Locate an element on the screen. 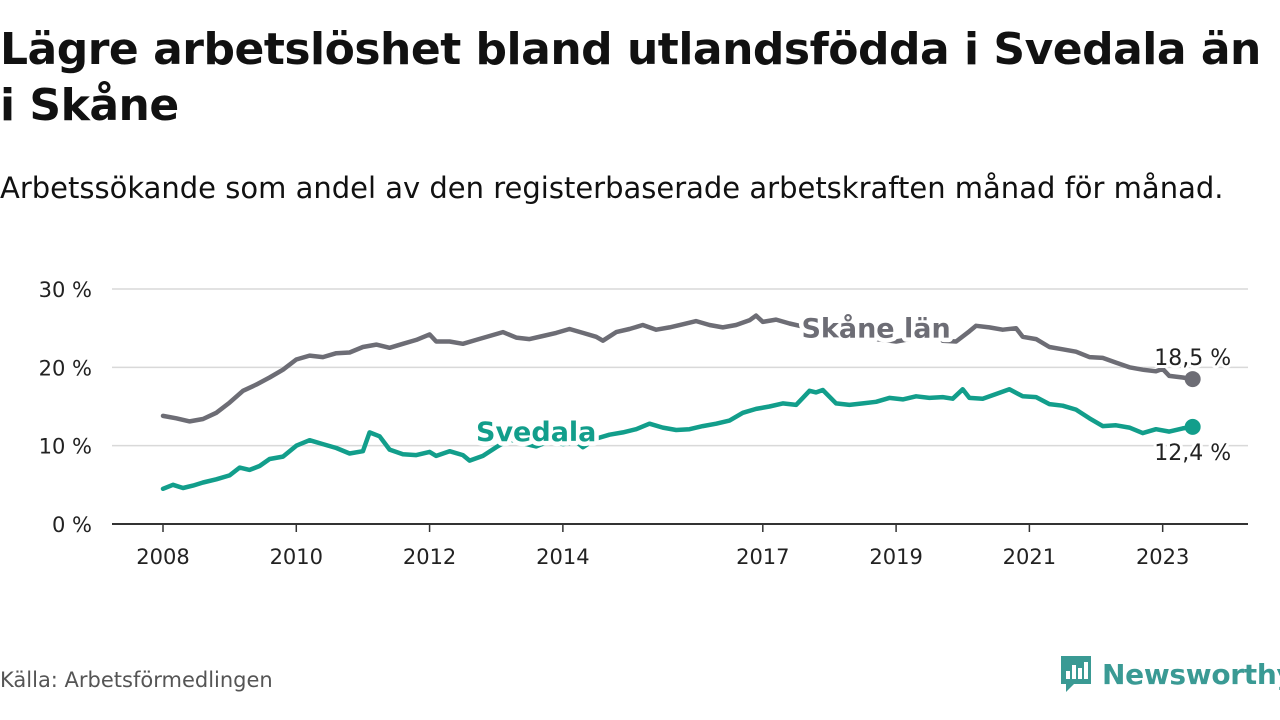  series-label-skane-lan: Skåne län is located at coordinates (875, 328).